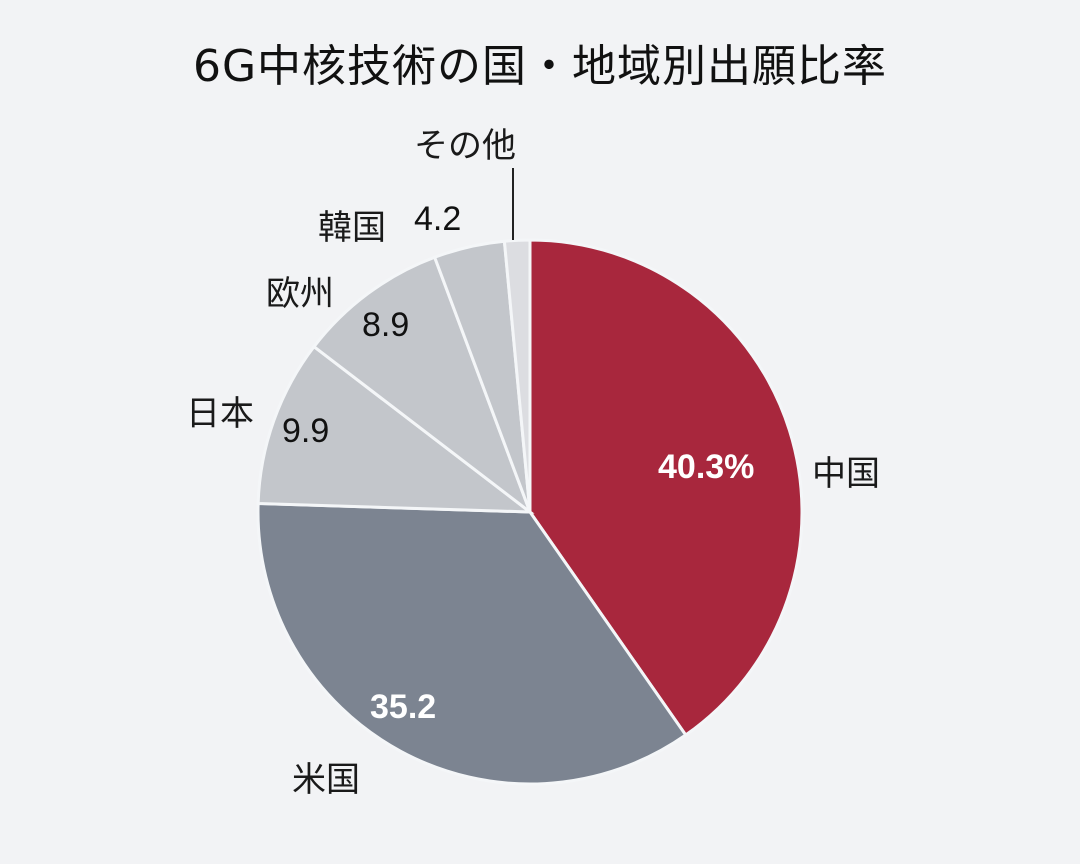 The height and width of the screenshot is (864, 1080). Describe the element at coordinates (326, 780) in the screenshot. I see `us-label: 米国` at that location.